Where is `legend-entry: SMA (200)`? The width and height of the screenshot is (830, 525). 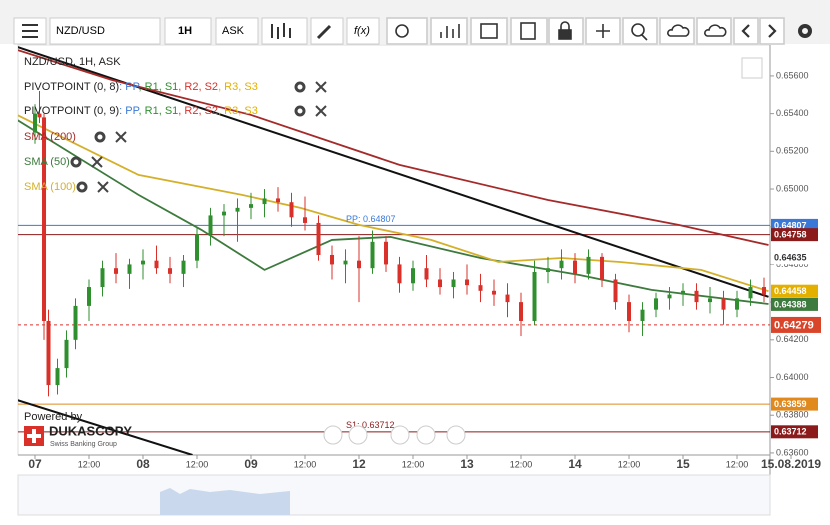 legend-entry: SMA (200) is located at coordinates (50, 137).